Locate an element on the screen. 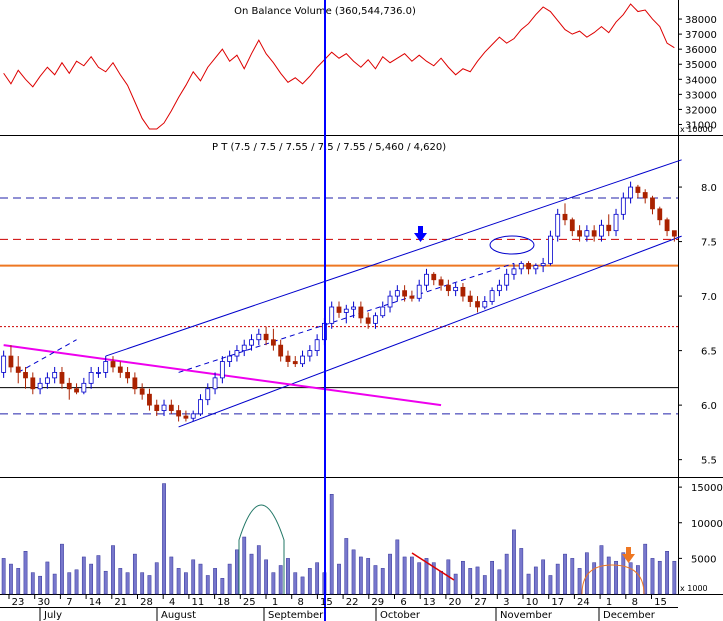 Image resolution: width=723 pixels, height=621 pixels. x-day-label: 6 is located at coordinates (403, 602).